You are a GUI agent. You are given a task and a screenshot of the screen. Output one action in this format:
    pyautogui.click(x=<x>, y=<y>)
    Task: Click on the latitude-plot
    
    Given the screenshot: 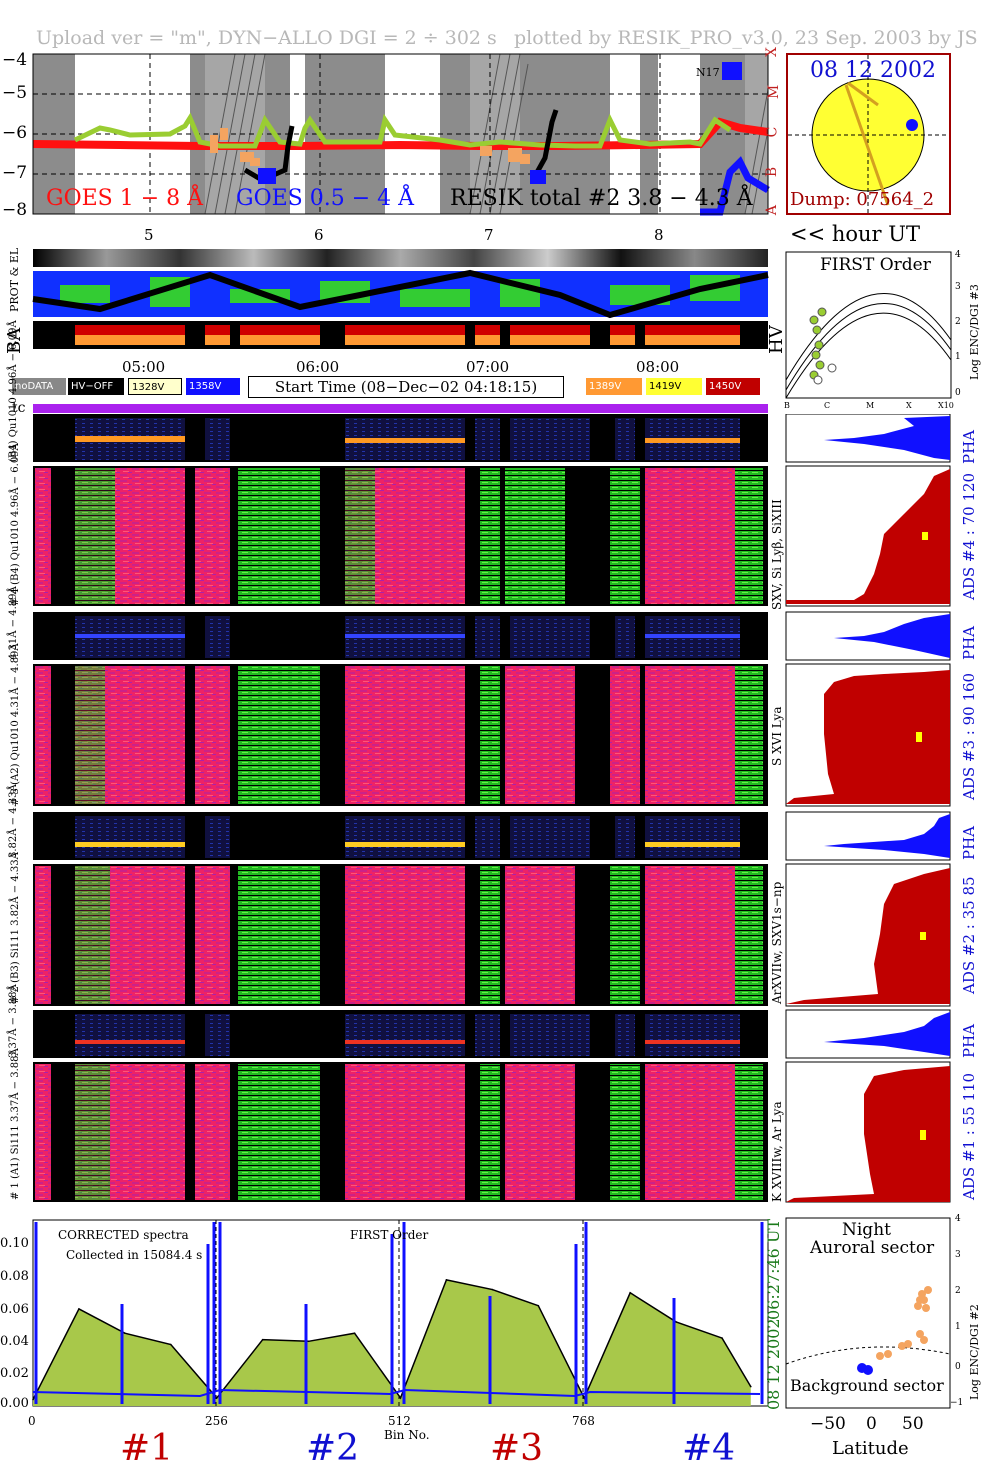 What is the action you would take?
    pyautogui.click(x=868, y=1313)
    